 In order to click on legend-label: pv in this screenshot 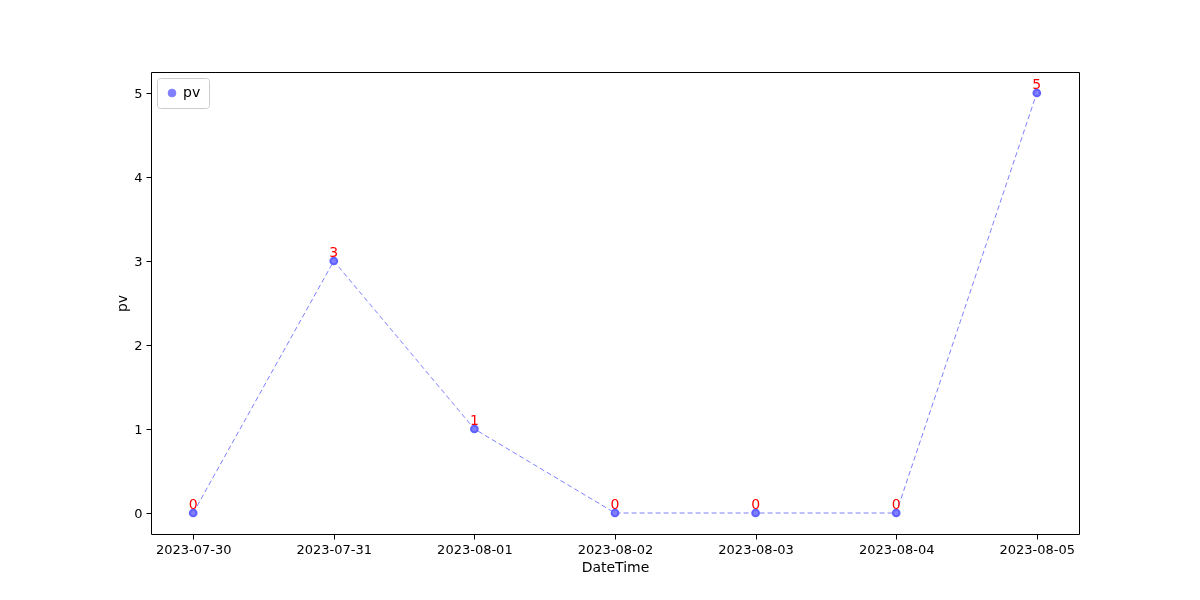, I will do `click(192, 92)`.